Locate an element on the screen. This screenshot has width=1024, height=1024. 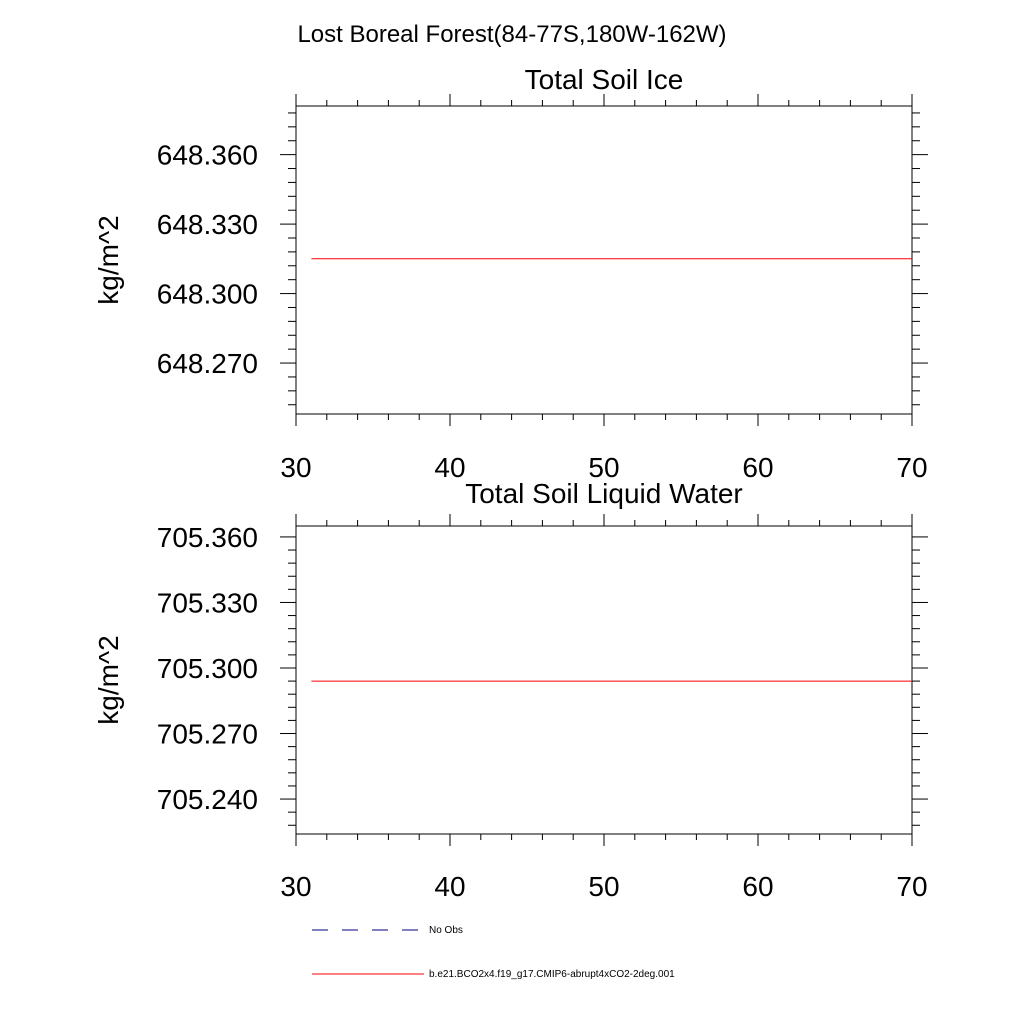
y-tick-label: 705.330 is located at coordinates (207, 602).